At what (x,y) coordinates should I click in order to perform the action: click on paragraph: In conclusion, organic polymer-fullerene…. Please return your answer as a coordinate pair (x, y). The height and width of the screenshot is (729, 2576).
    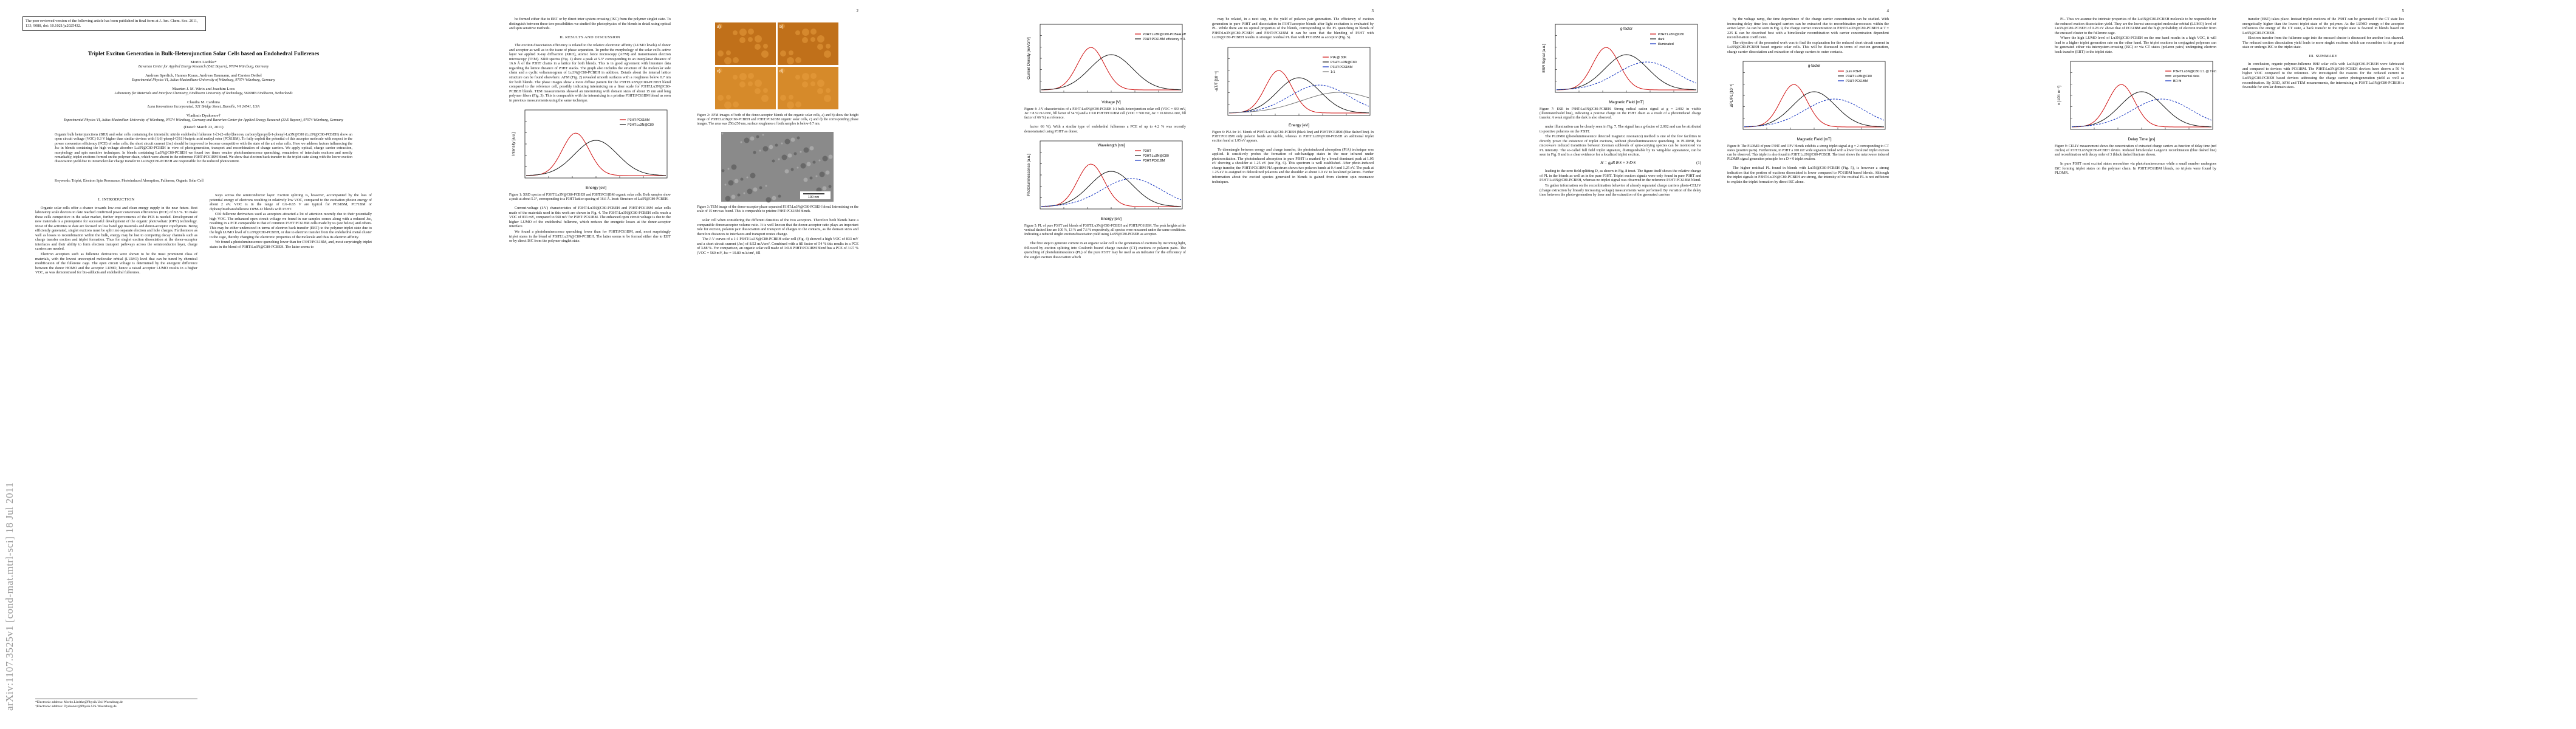
    Looking at the image, I should click on (2323, 76).